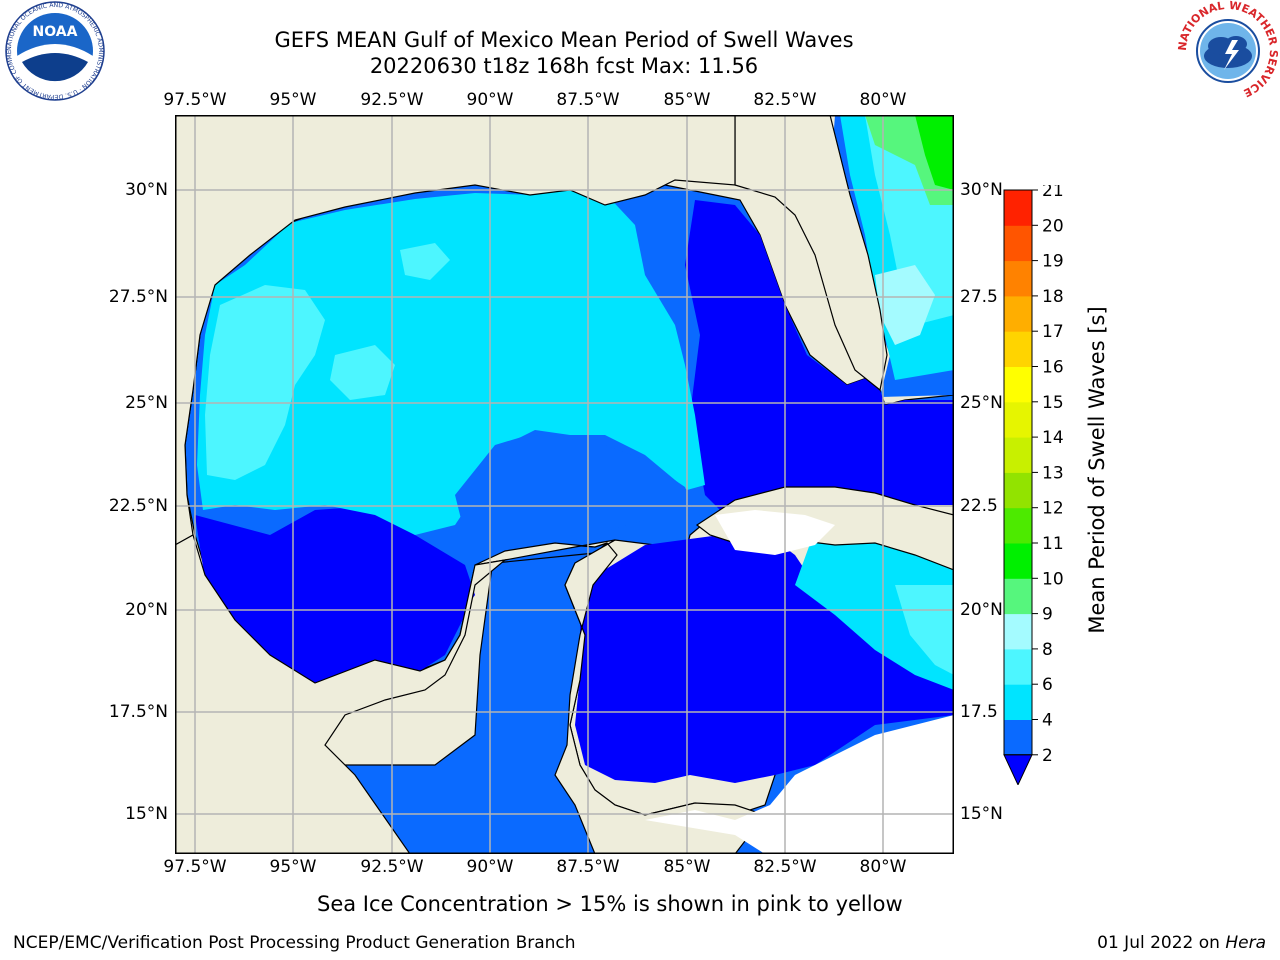 This screenshot has width=1280, height=960. Describe the element at coordinates (1018, 769) in the screenshot. I see `colorbar-under-arrow` at that location.